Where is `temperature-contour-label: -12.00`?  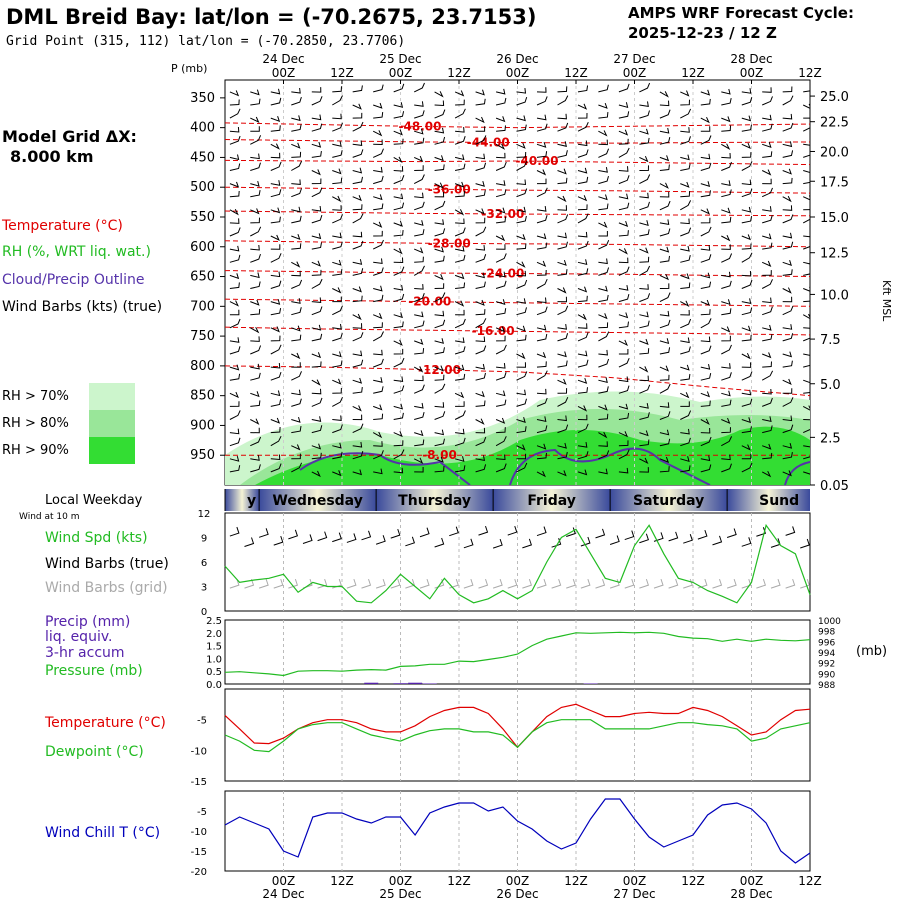 temperature-contour-label: -12.00 is located at coordinates (439, 370).